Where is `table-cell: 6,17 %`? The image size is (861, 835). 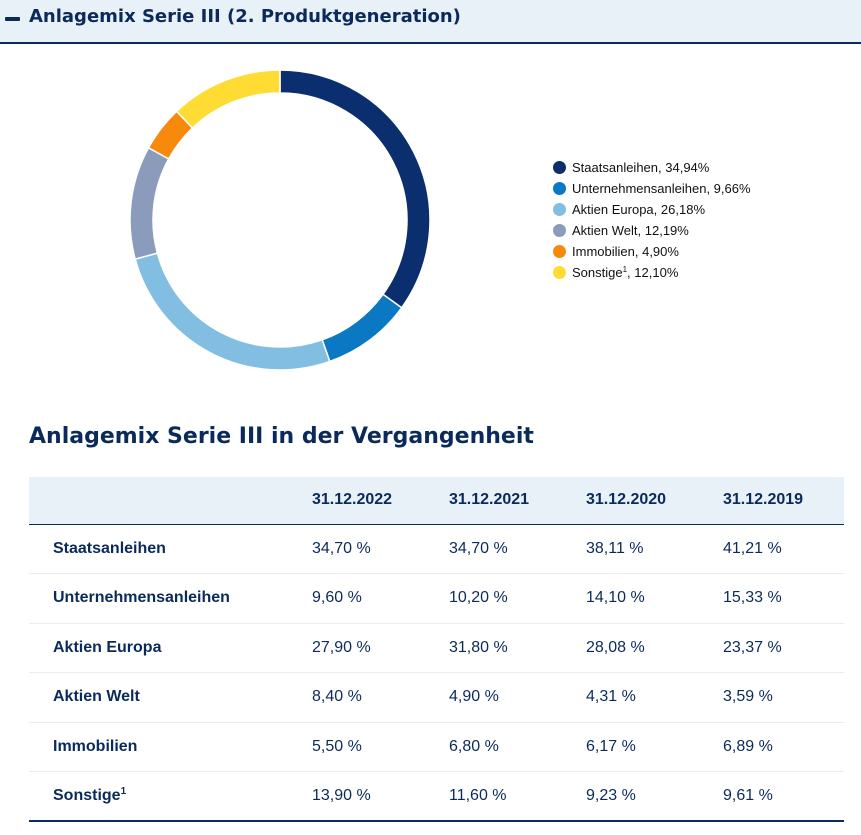
table-cell: 6,17 % is located at coordinates (611, 746).